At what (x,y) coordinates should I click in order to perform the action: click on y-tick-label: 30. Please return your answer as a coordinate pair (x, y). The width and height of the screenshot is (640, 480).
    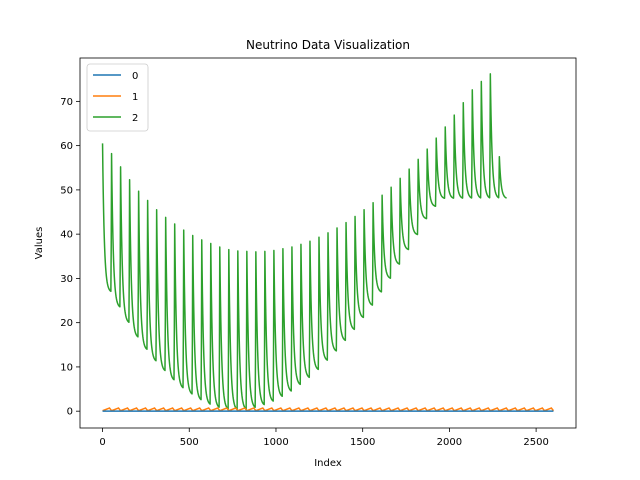
    Looking at the image, I should click on (66, 279).